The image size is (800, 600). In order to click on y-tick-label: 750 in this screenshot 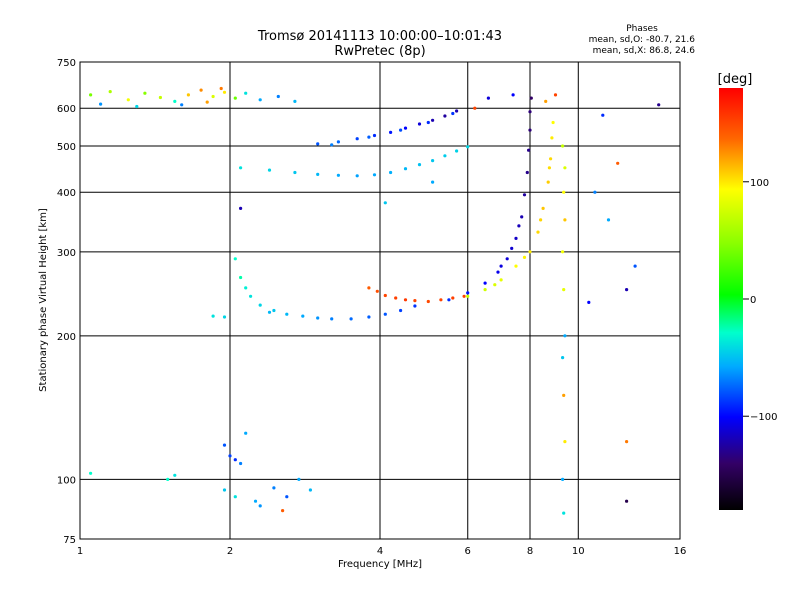, I will do `click(66, 63)`.